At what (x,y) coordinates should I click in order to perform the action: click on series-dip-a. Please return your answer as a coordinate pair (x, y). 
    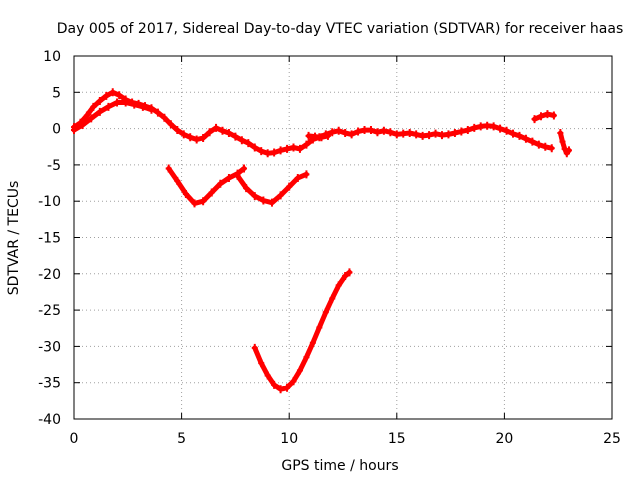
    Looking at the image, I should click on (206, 186).